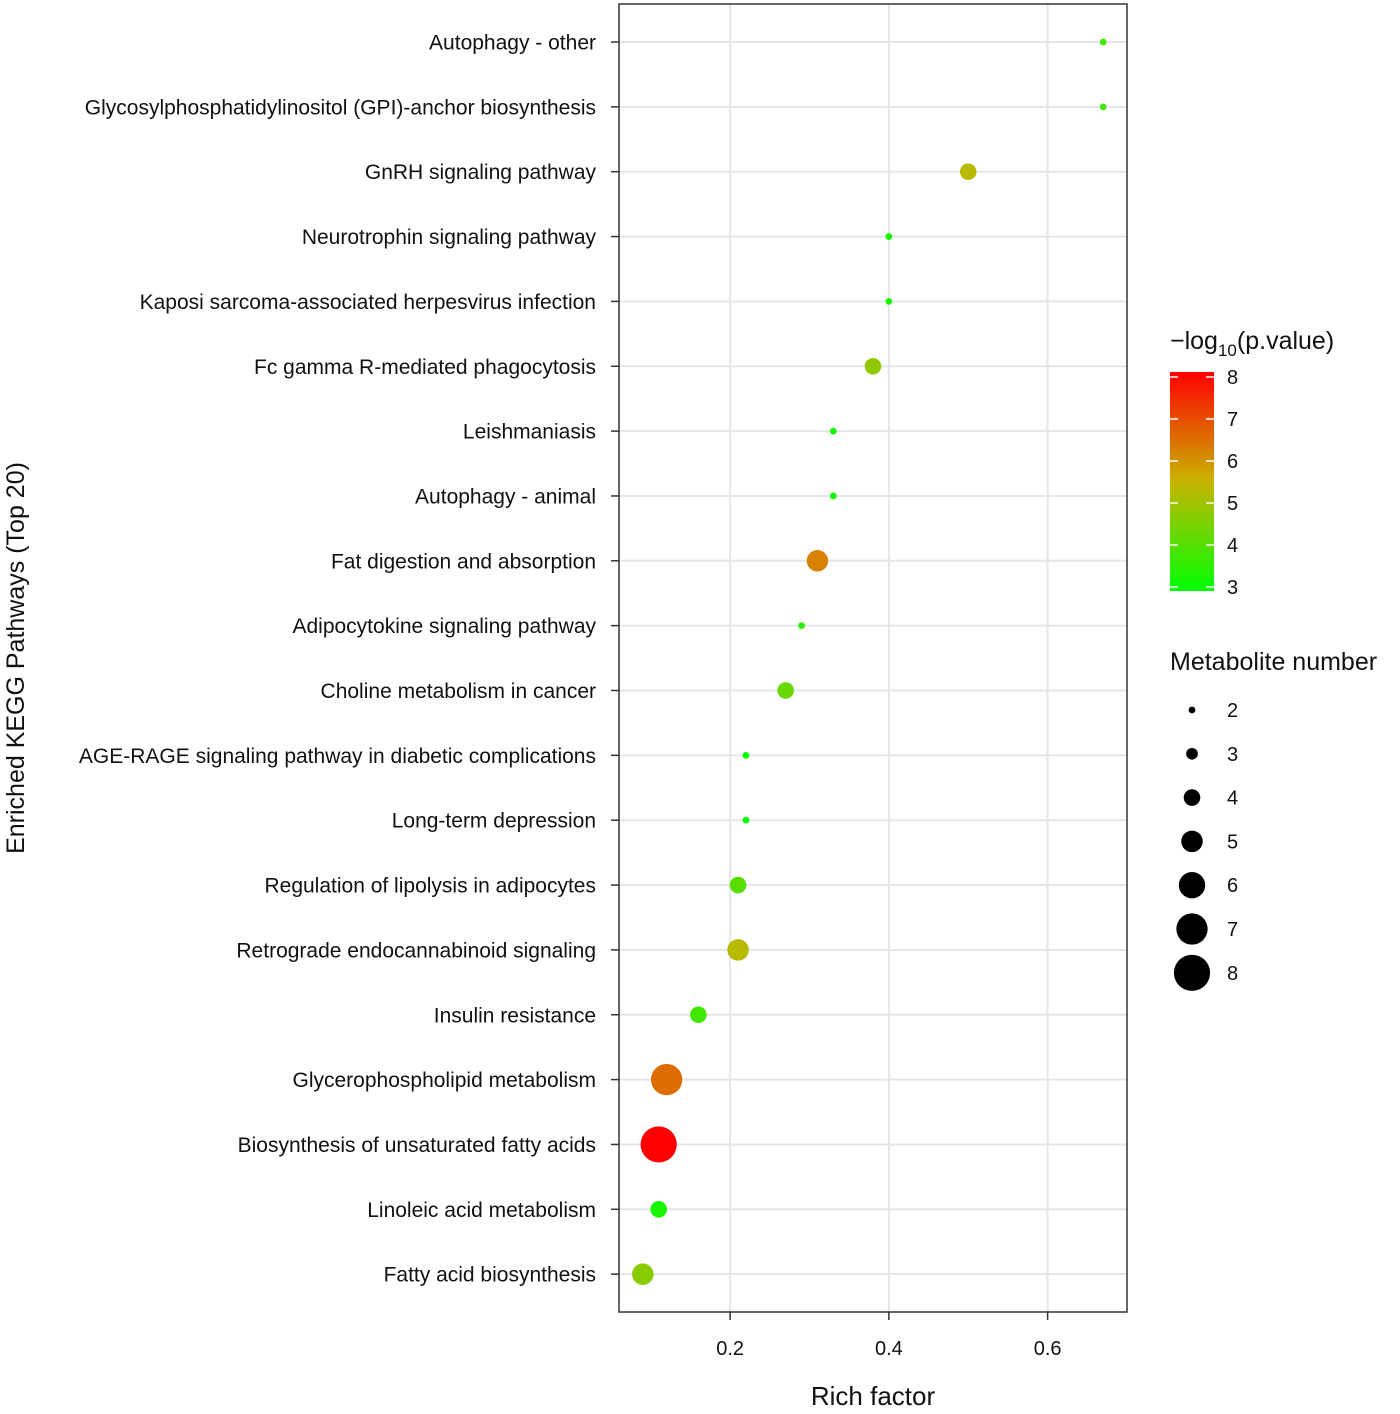  Describe the element at coordinates (1232, 799) in the screenshot. I see `size-legend-label: 4` at that location.